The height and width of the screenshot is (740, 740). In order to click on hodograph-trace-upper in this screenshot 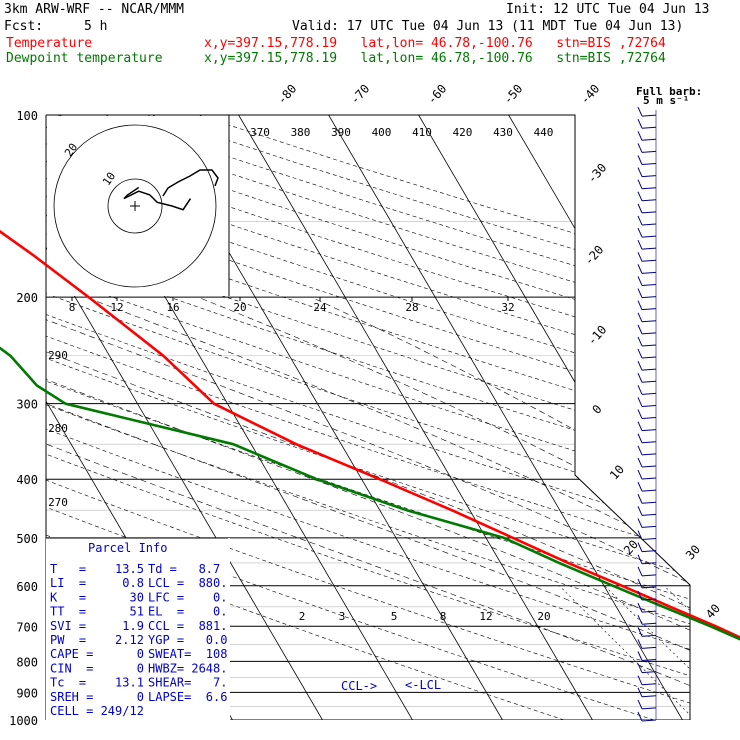, I will do `click(190, 183)`.